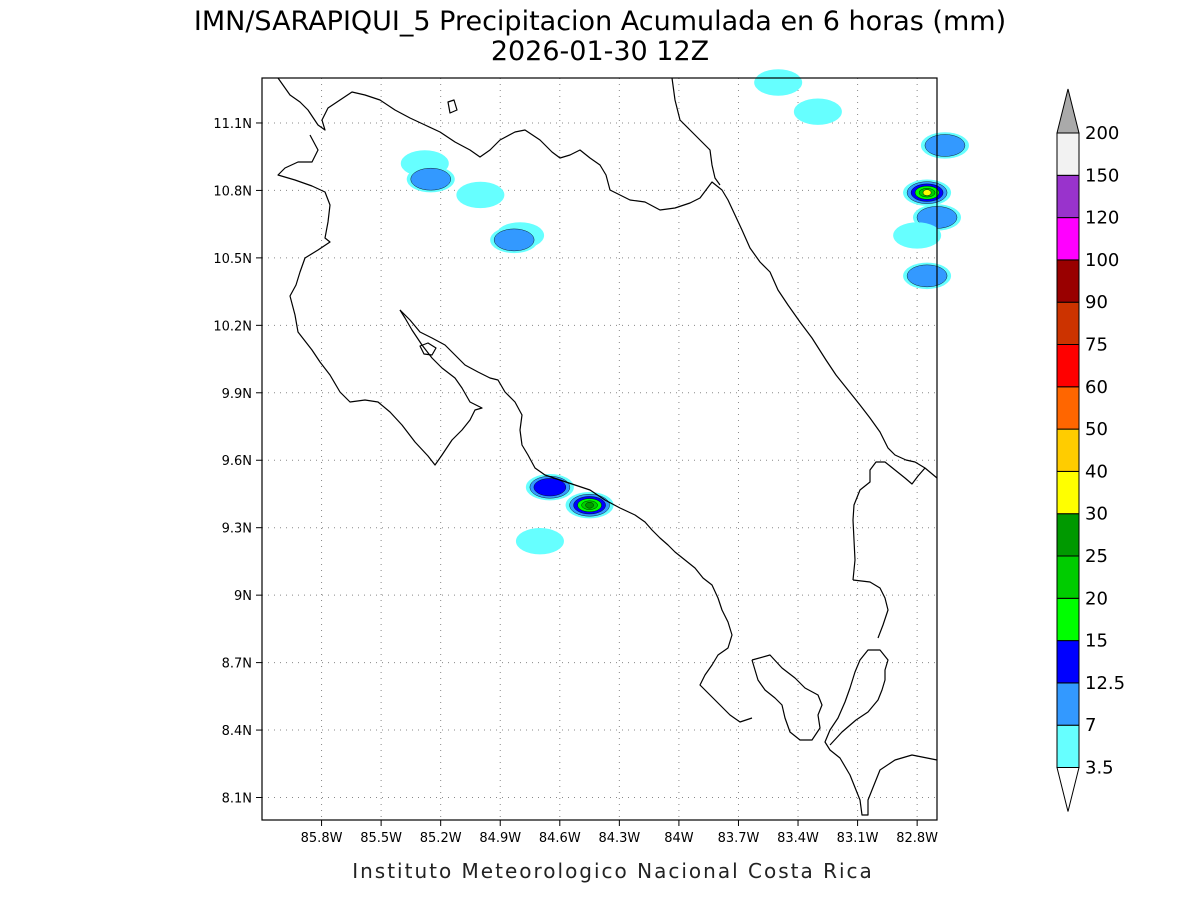 The width and height of the screenshot is (1200, 900). I want to click on lake-island, so click(452, 106).